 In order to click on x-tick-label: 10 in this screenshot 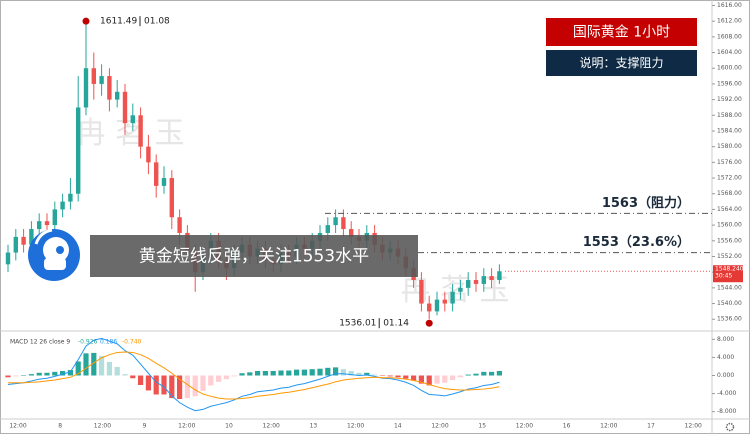, I will do `click(229, 426)`.